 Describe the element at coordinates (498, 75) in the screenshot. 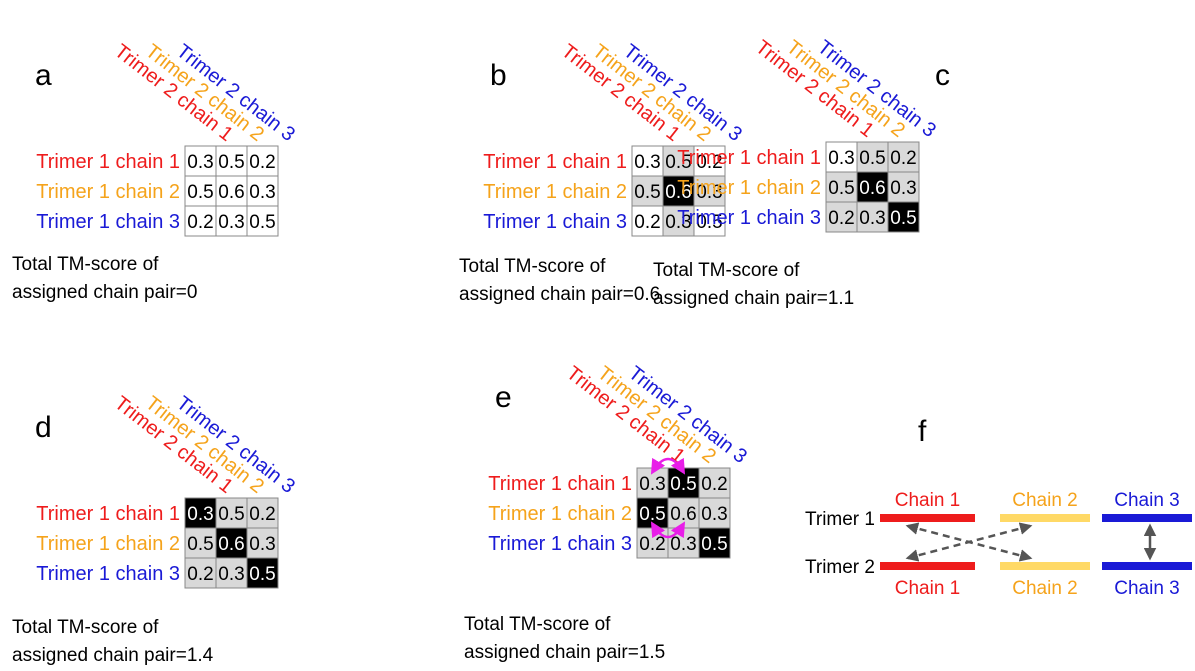

I see `panel-label: b` at that location.